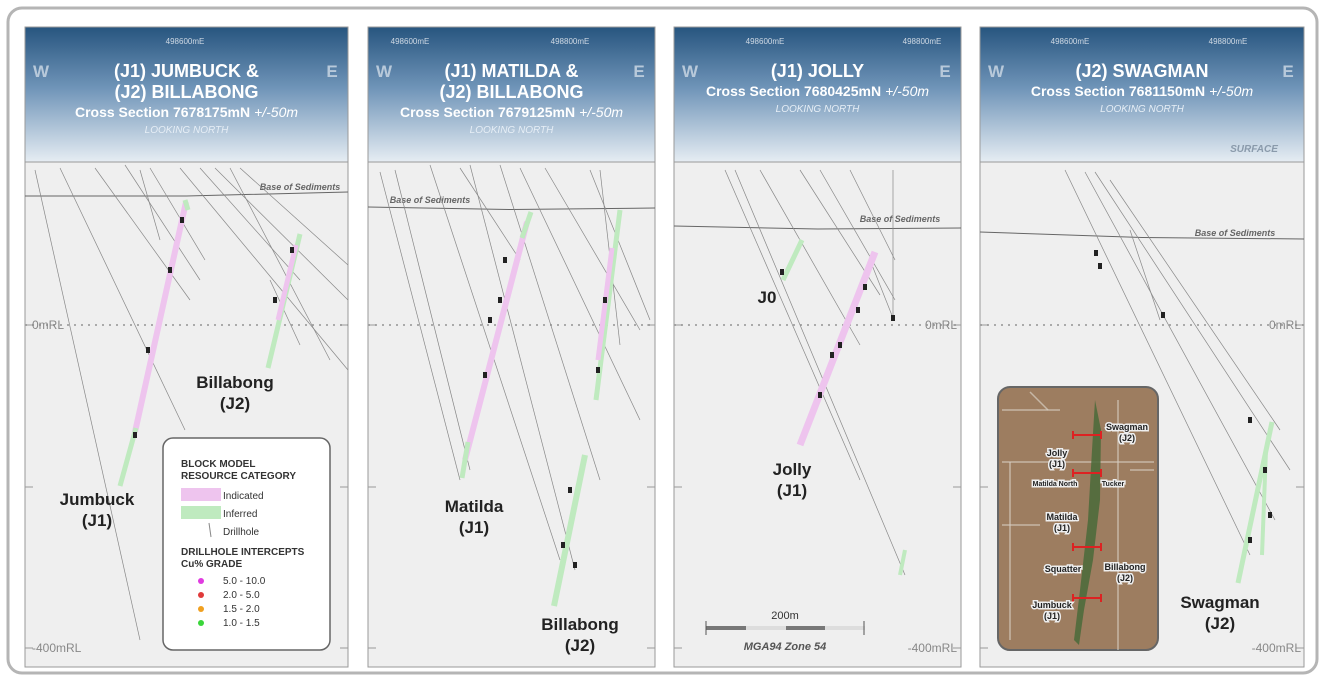 Image resolution: width=1325 pixels, height=681 pixels. Describe the element at coordinates (1113, 484) in the screenshot. I see `inset-label: Tucker` at that location.